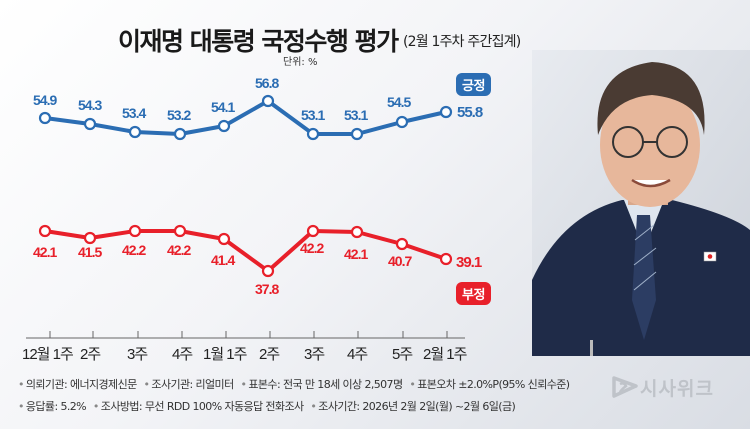 Image resolution: width=750 pixels, height=429 pixels. Describe the element at coordinates (470, 112) in the screenshot. I see `pos-label-9: 55.8` at that location.